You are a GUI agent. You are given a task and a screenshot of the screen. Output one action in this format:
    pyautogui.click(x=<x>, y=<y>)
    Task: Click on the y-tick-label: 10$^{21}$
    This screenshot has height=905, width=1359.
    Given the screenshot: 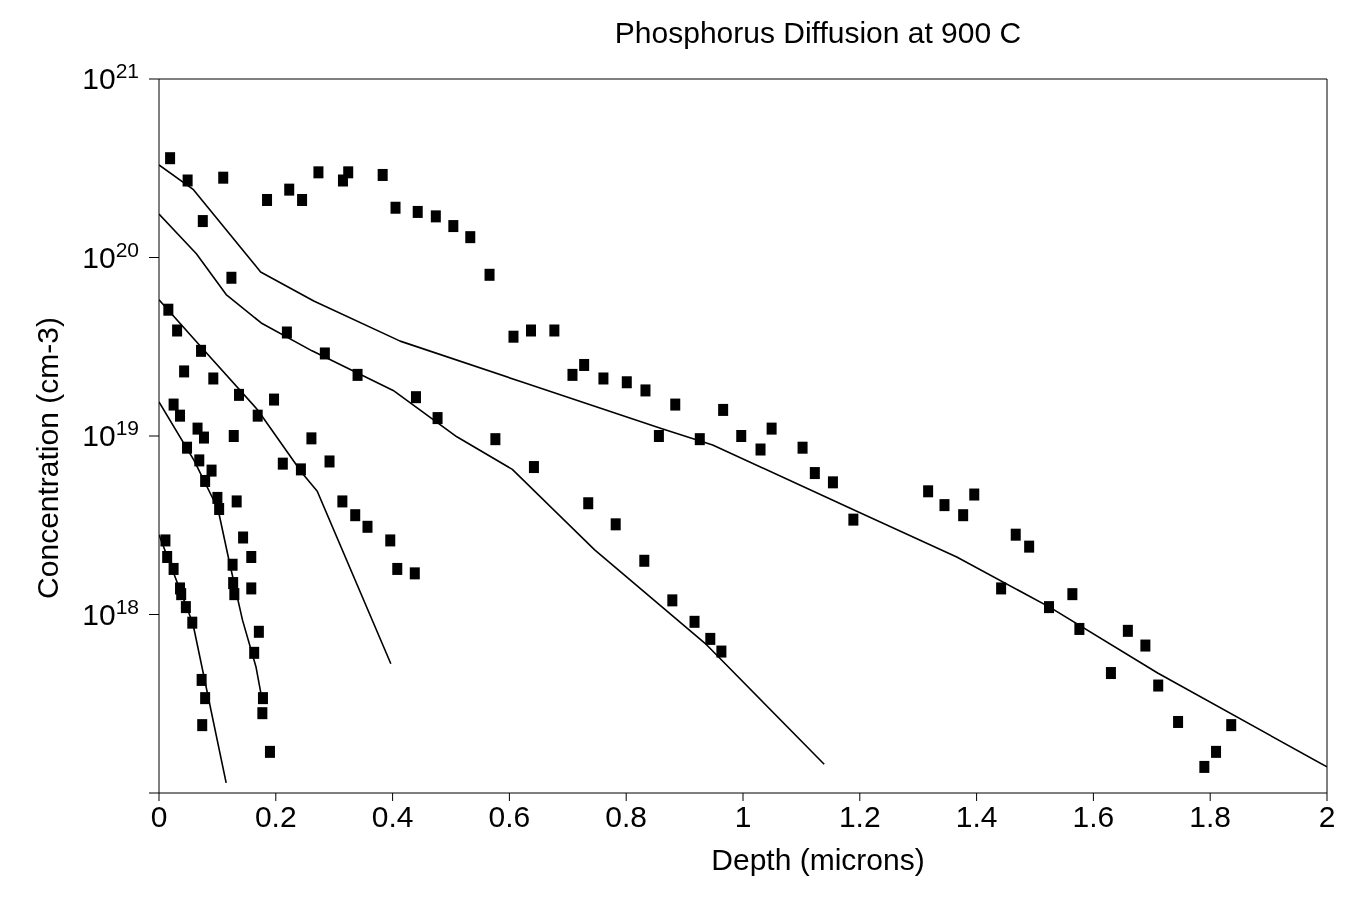 What is the action you would take?
    pyautogui.click(x=110, y=76)
    